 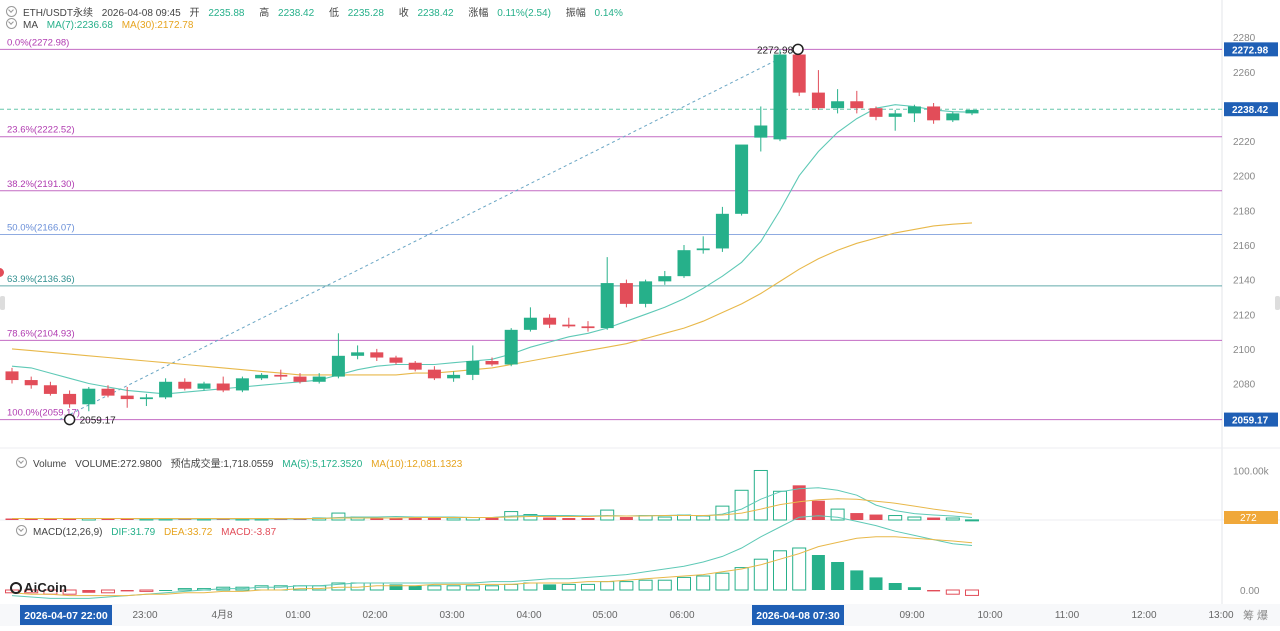 What do you see at coordinates (1277, 303) in the screenshot?
I see `right-drag-handle` at bounding box center [1277, 303].